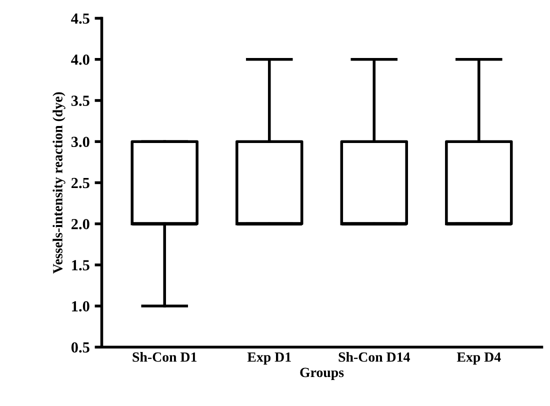  Describe the element at coordinates (80, 101) in the screenshot. I see `y-tick-label: 3.5` at that location.